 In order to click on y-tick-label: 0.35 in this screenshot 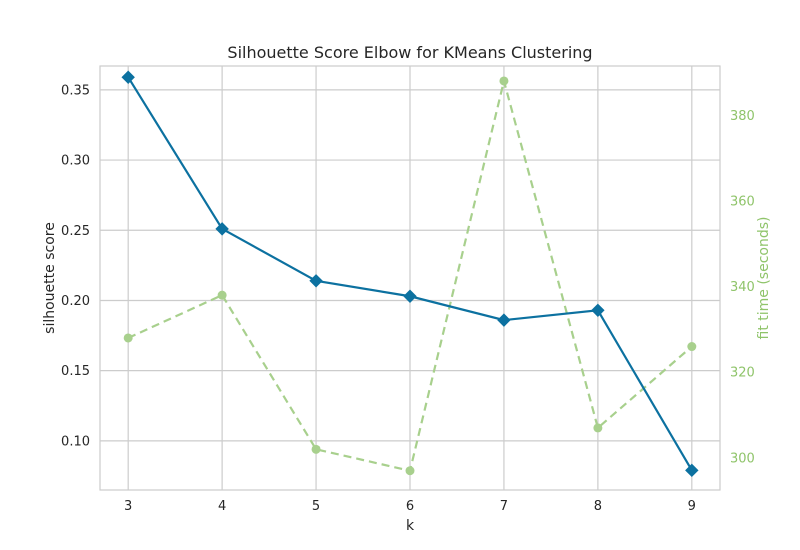, I will do `click(75, 90)`.